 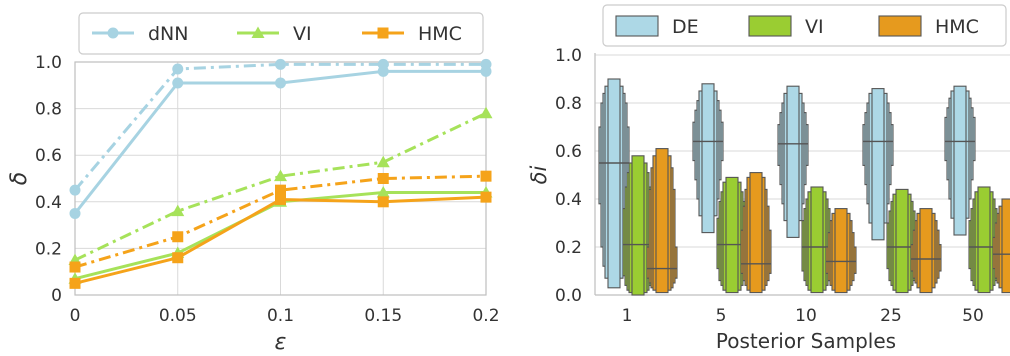 What do you see at coordinates (168, 34) in the screenshot?
I see `legend-label: dNN` at bounding box center [168, 34].